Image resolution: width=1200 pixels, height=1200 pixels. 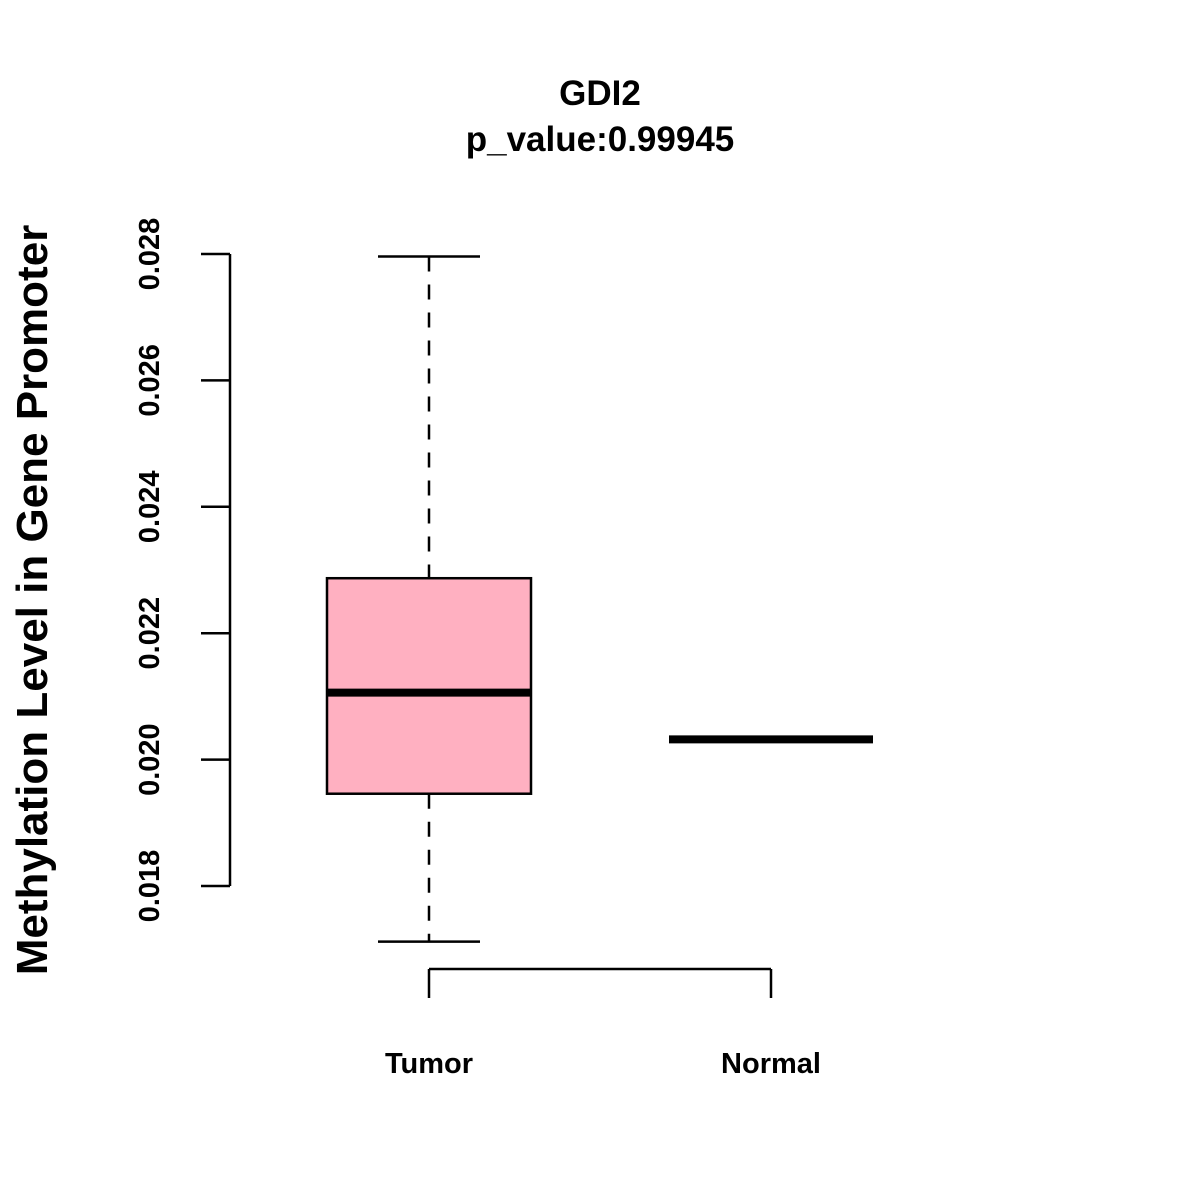 What do you see at coordinates (183, 570) in the screenshot?
I see `y-axis: 0.018 0.020 0.022 0.024 0.026 0.028` at bounding box center [183, 570].